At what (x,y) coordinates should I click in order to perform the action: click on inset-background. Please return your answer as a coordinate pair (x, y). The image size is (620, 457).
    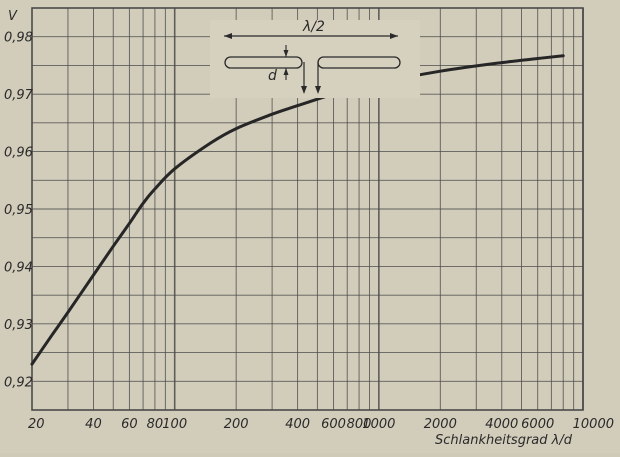
    Looking at the image, I should click on (315, 59).